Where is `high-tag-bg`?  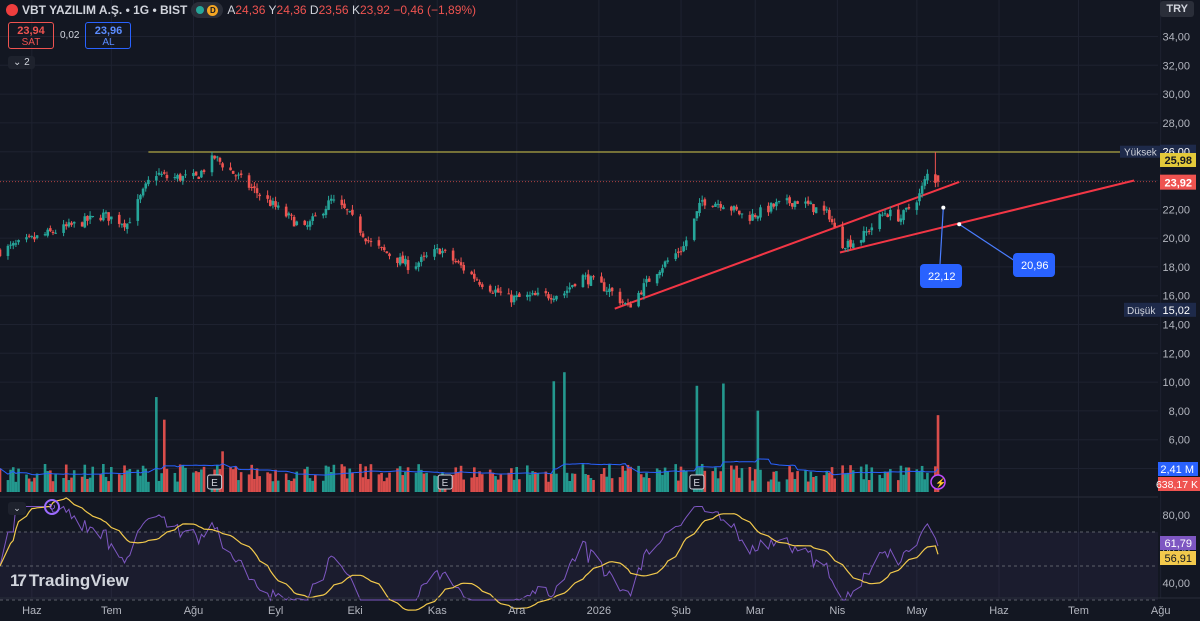
high-tag-bg is located at coordinates (1140, 151).